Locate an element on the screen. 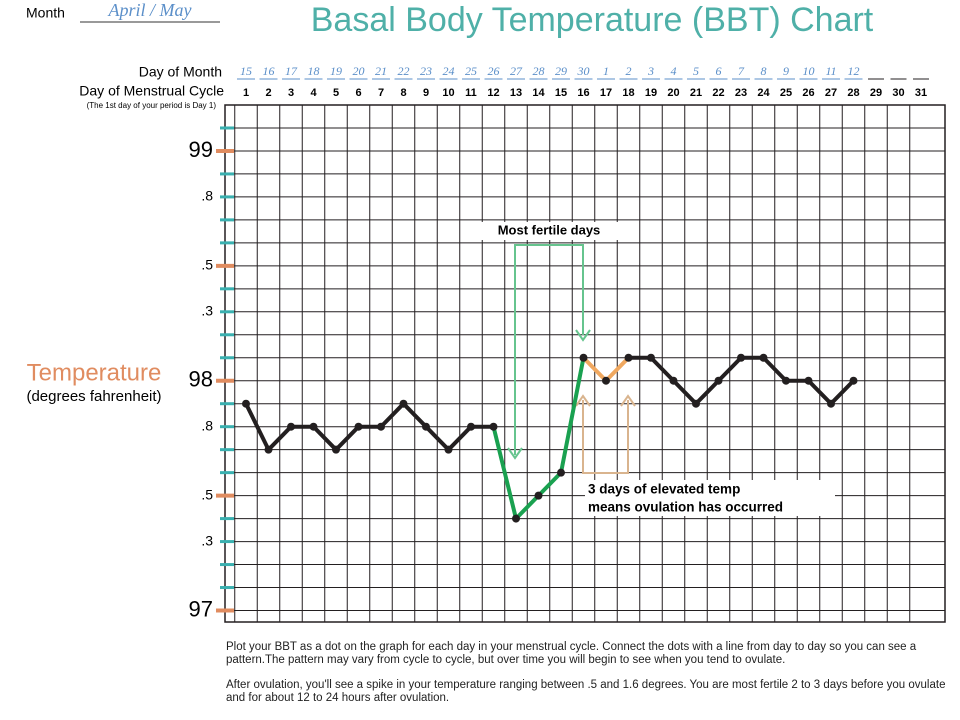 The width and height of the screenshot is (960, 720). y-tick-label: .3 is located at coordinates (207, 311).